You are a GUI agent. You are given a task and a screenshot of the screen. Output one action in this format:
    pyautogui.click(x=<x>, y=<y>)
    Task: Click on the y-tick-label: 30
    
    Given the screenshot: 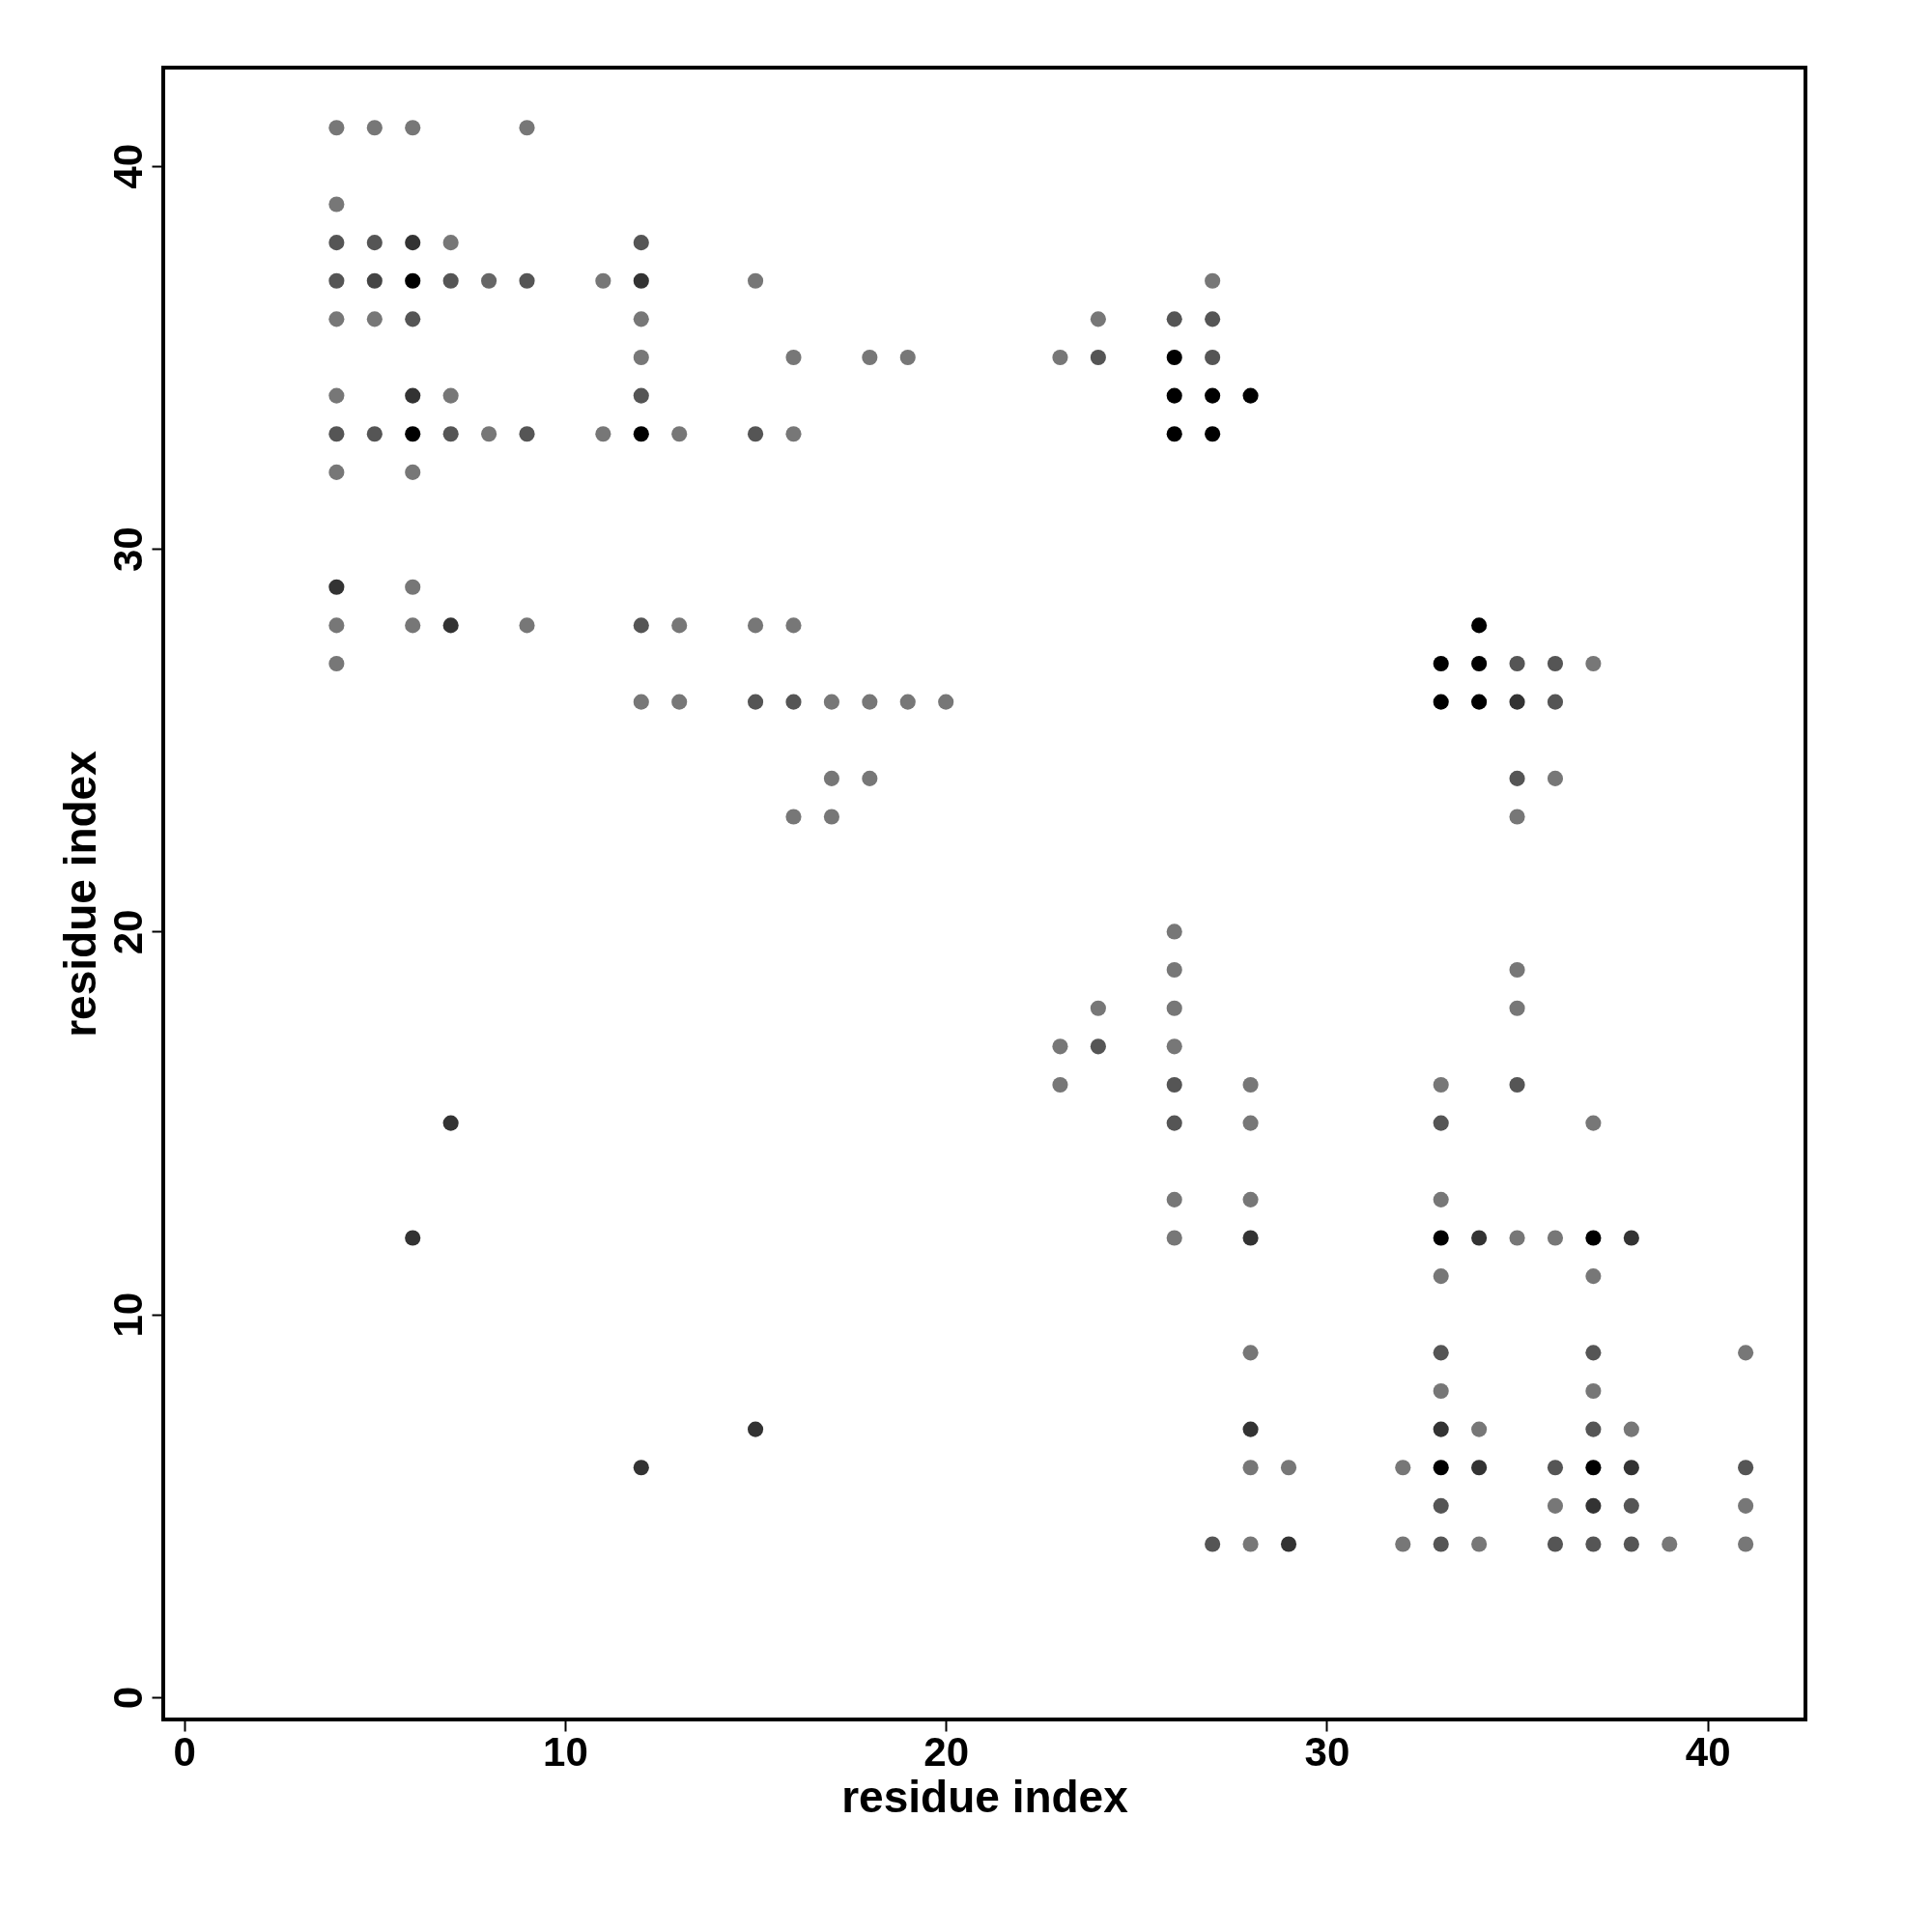 What is the action you would take?
    pyautogui.click(x=127, y=549)
    